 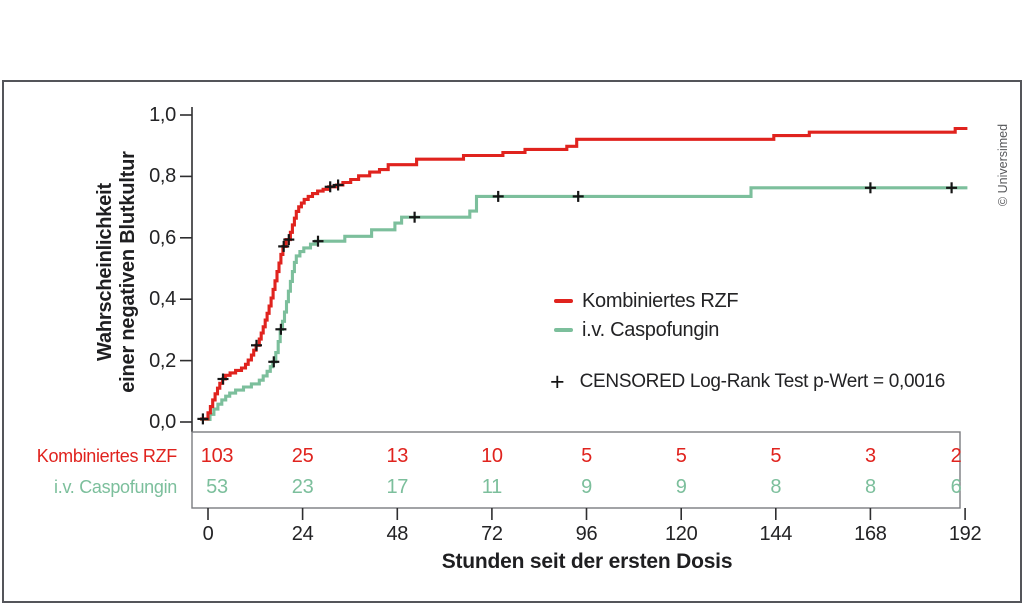 I want to click on y-tick-label: 0,2, so click(x=162, y=360).